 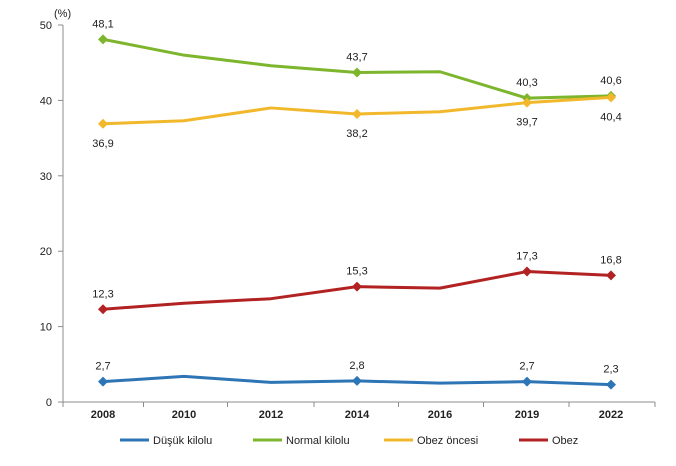 What do you see at coordinates (184, 415) in the screenshot?
I see `x-tick-label: 2010` at bounding box center [184, 415].